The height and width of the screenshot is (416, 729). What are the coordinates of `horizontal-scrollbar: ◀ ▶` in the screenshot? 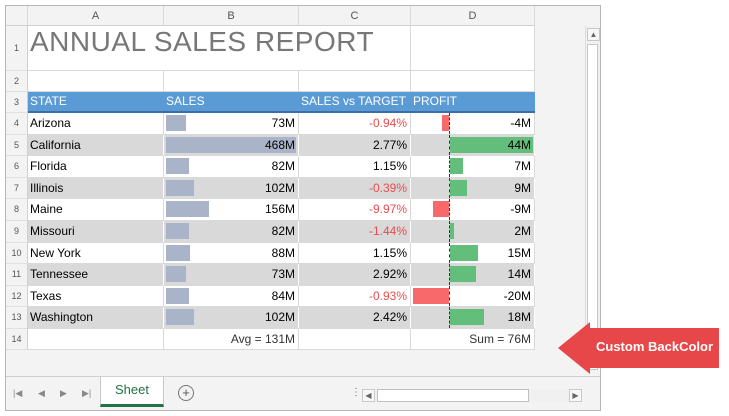 It's located at (472, 395).